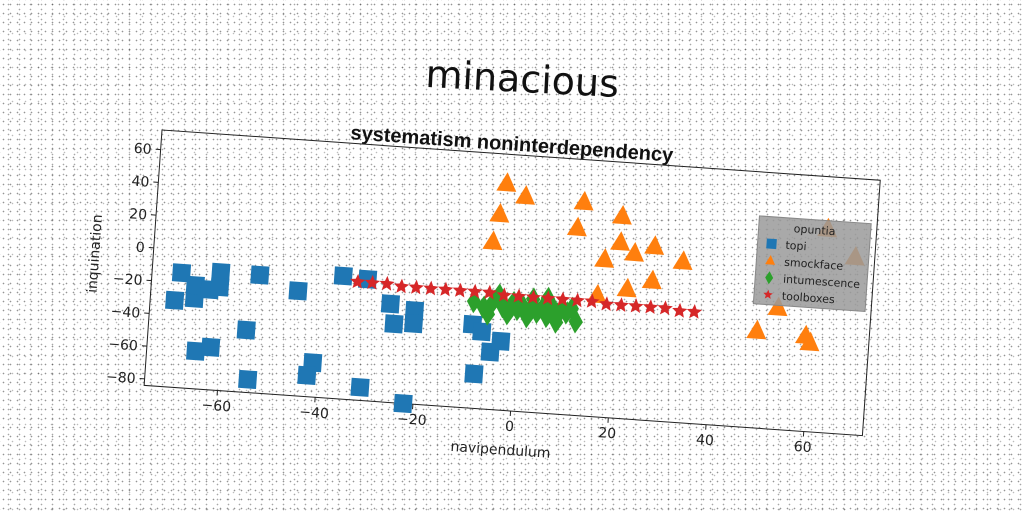 Image resolution: width=1024 pixels, height=512 pixels. What do you see at coordinates (768, 294) in the screenshot?
I see `legend-marker-toolboxes` at bounding box center [768, 294].